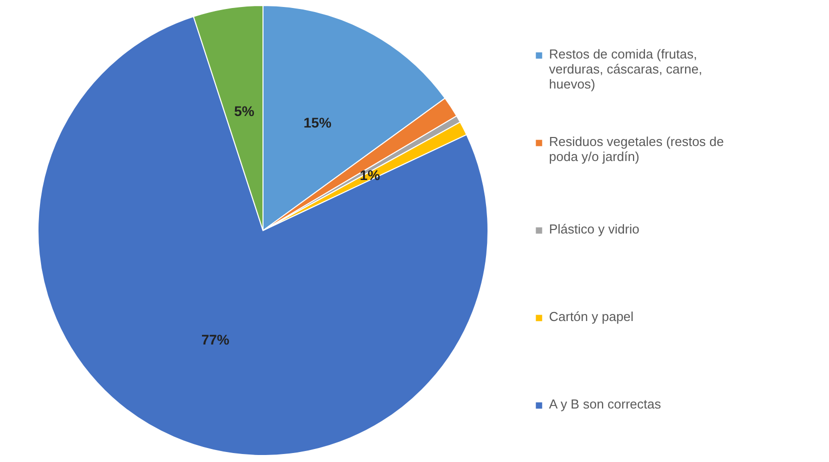  What do you see at coordinates (317, 122) in the screenshot?
I see `data-label: 15%` at bounding box center [317, 122].